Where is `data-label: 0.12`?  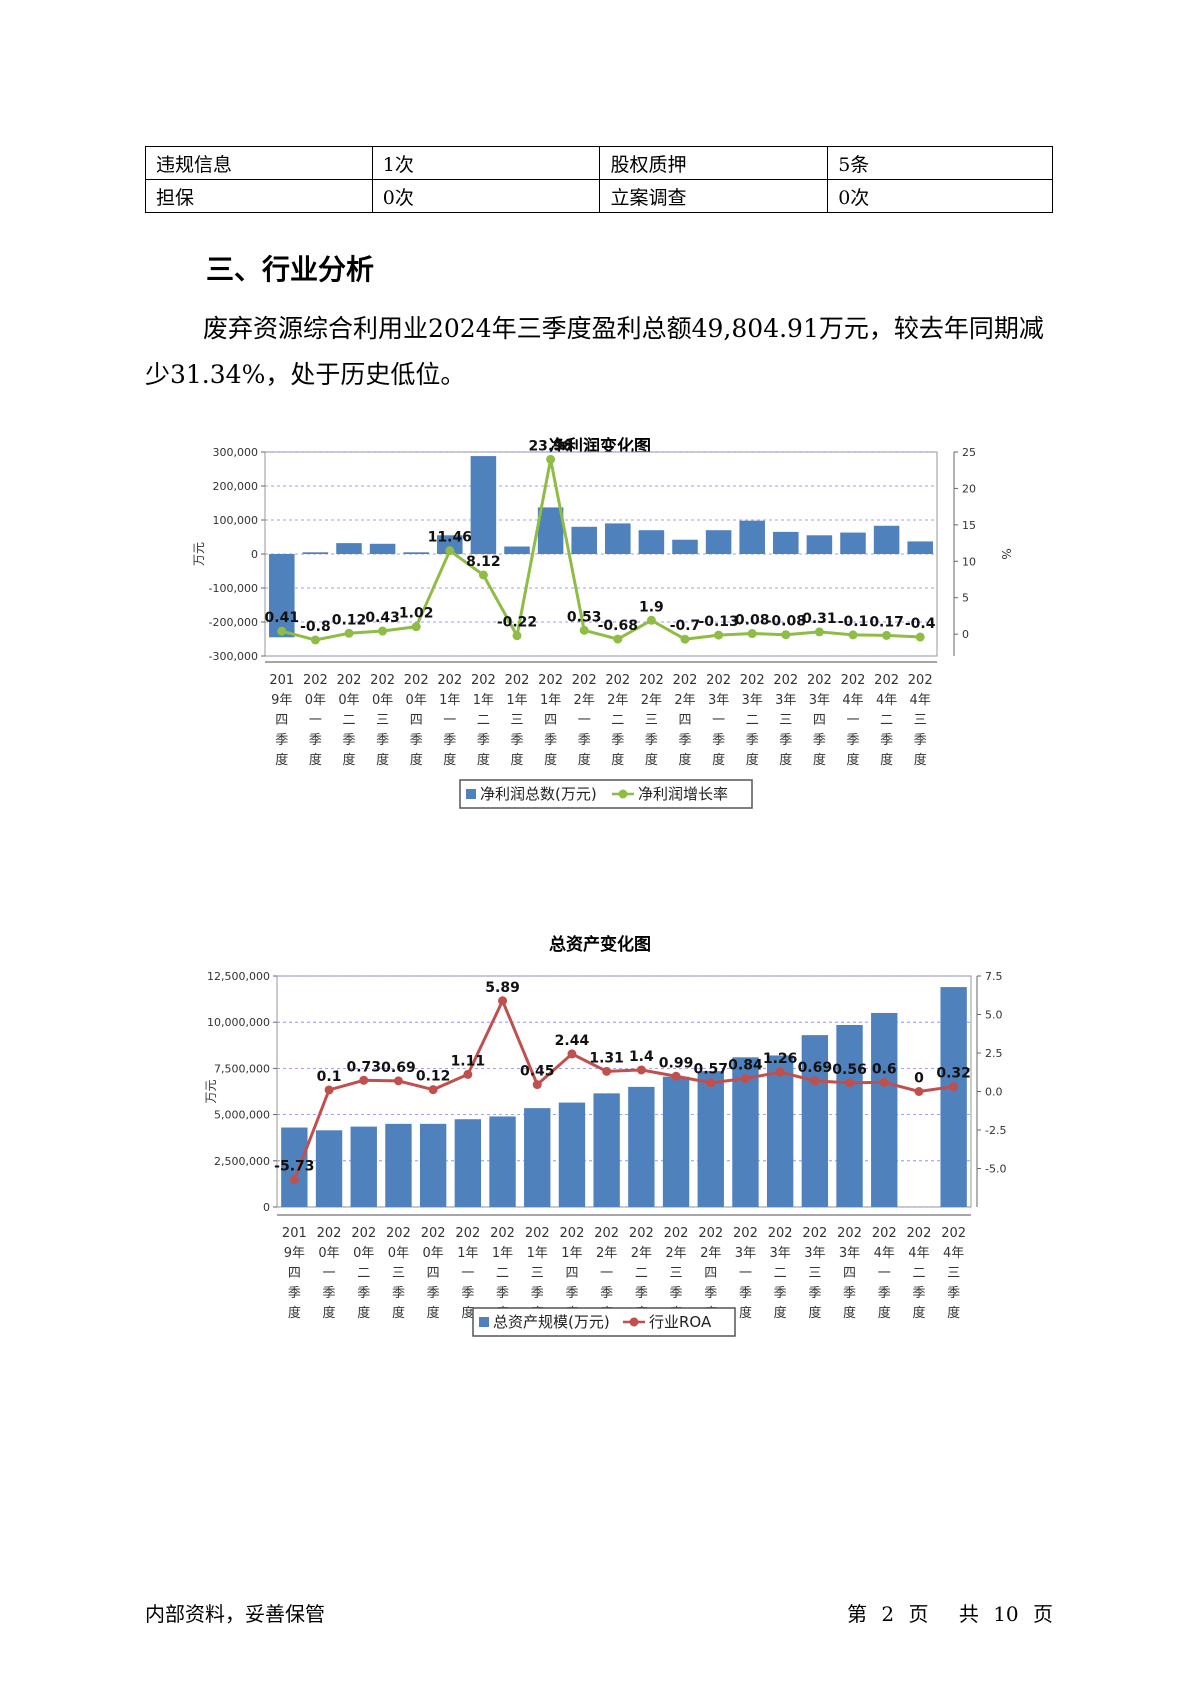
data-label: 0.12 is located at coordinates (433, 1077).